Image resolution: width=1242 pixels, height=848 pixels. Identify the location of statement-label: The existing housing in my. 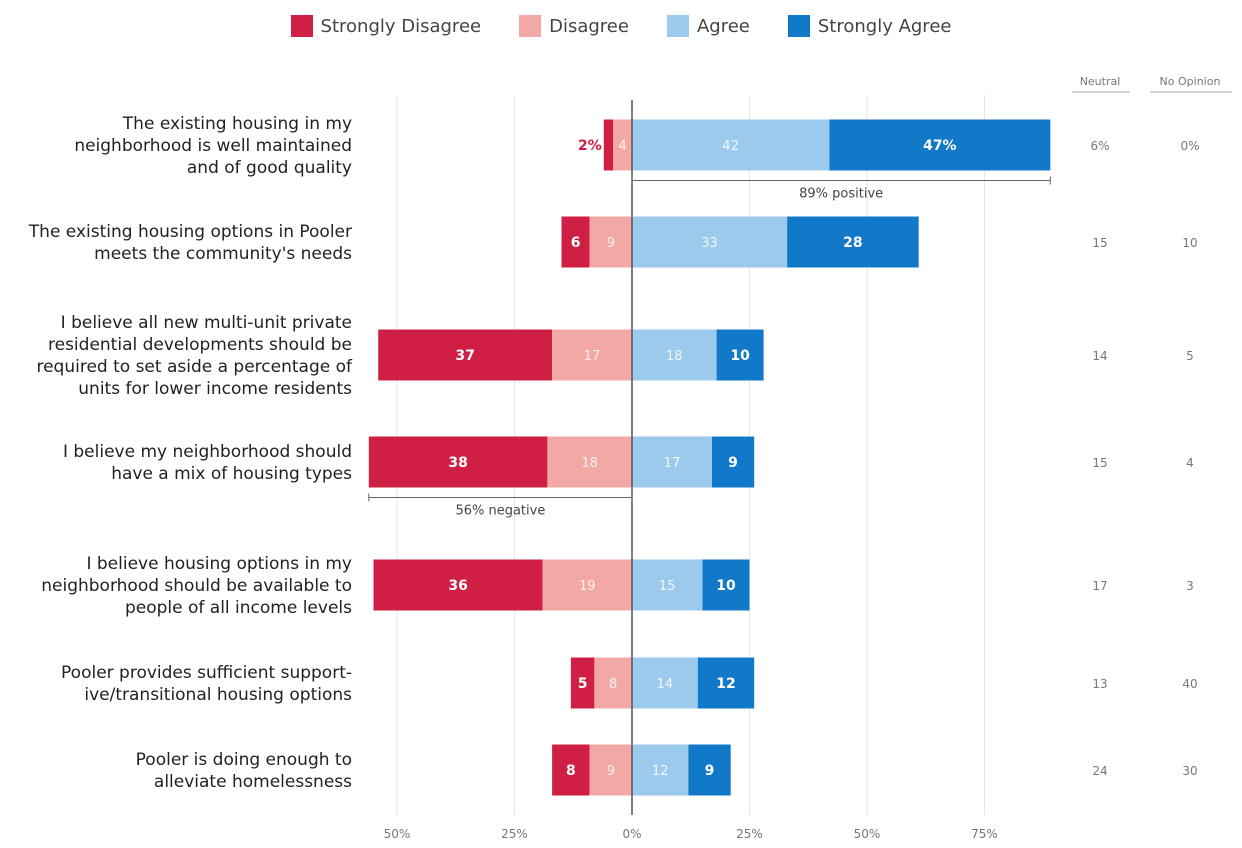
(237, 124).